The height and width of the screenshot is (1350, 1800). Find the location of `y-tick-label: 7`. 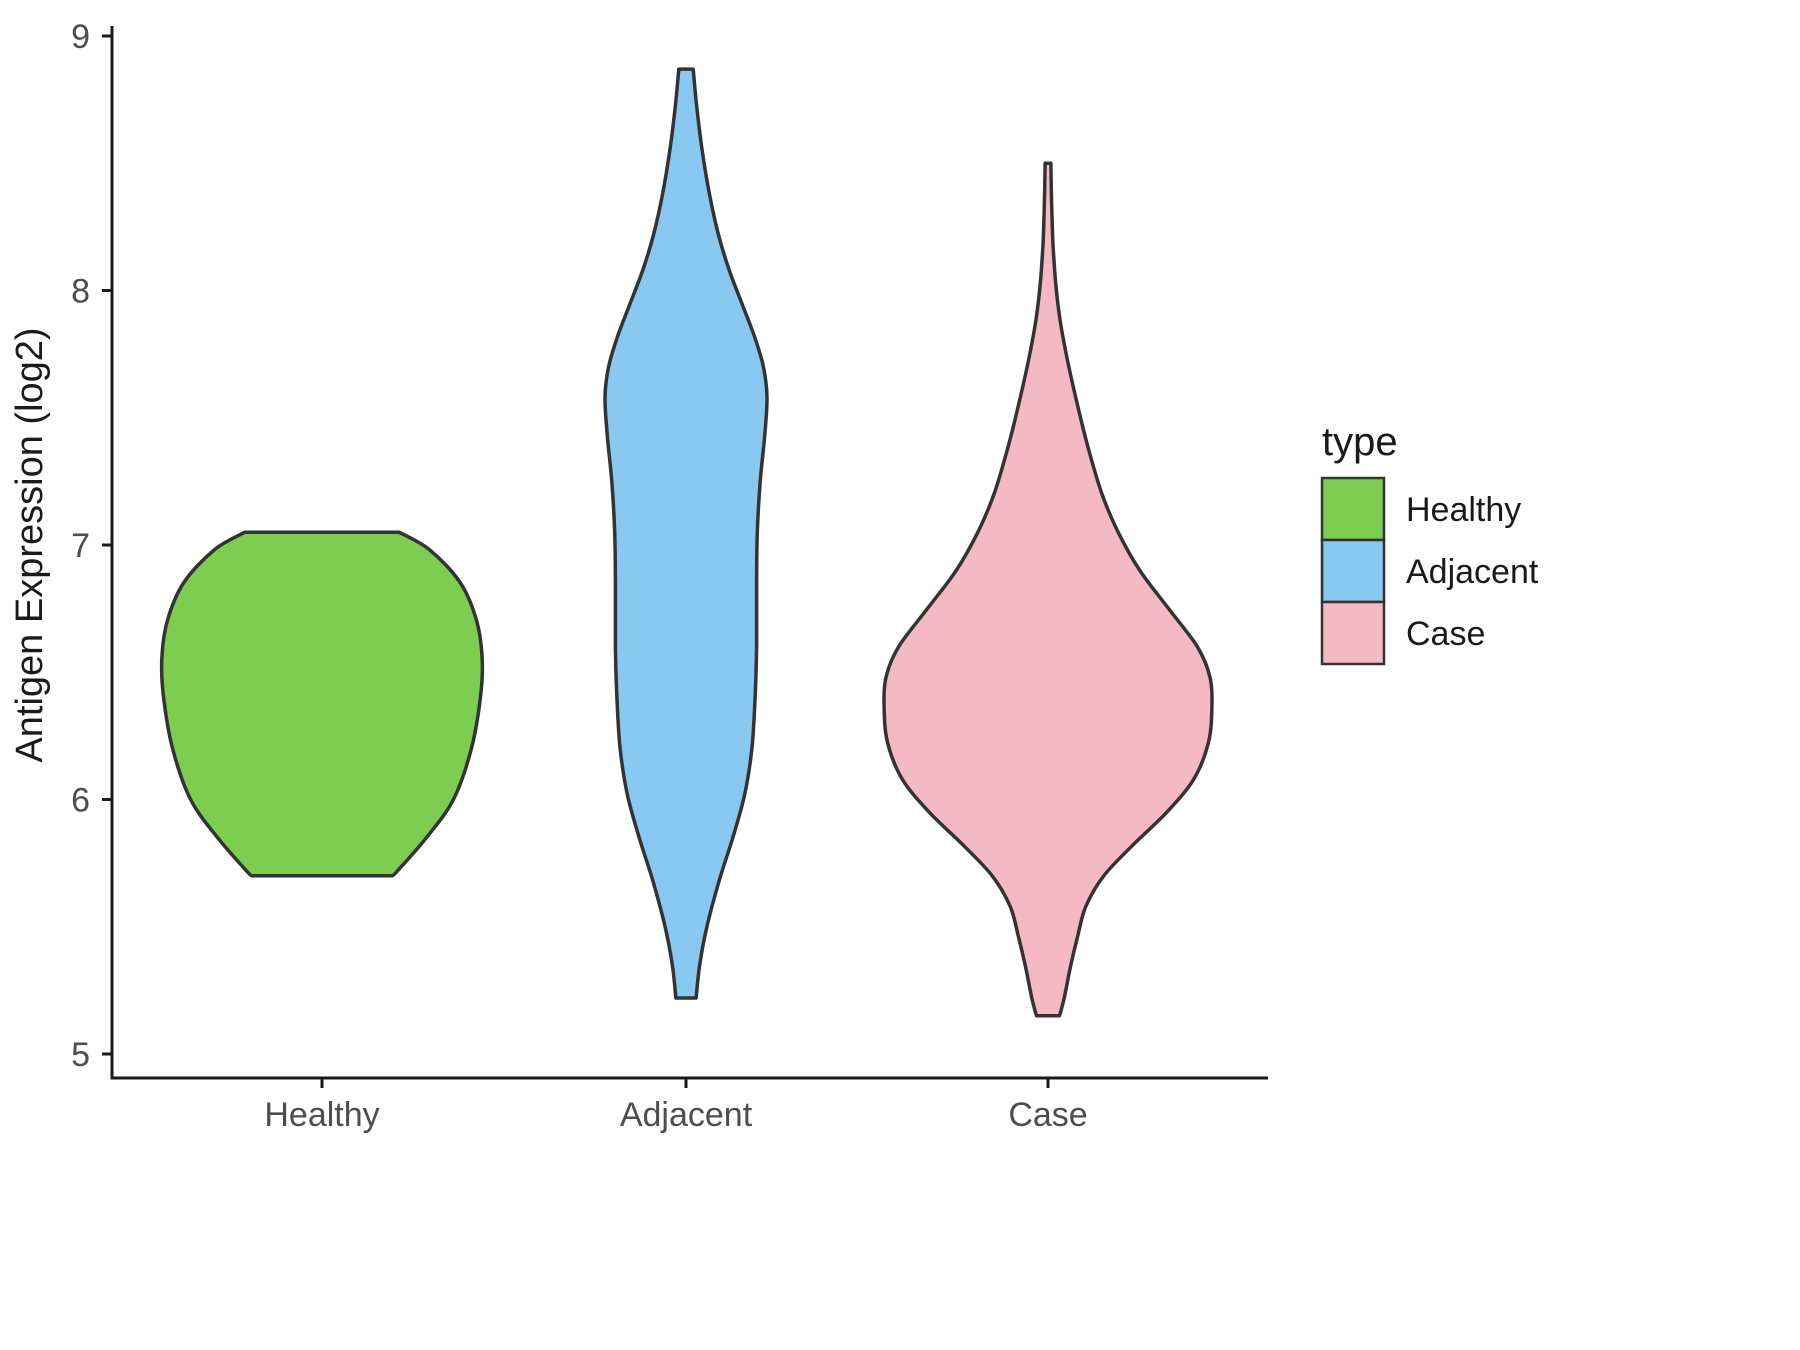

y-tick-label: 7 is located at coordinates (80, 546).